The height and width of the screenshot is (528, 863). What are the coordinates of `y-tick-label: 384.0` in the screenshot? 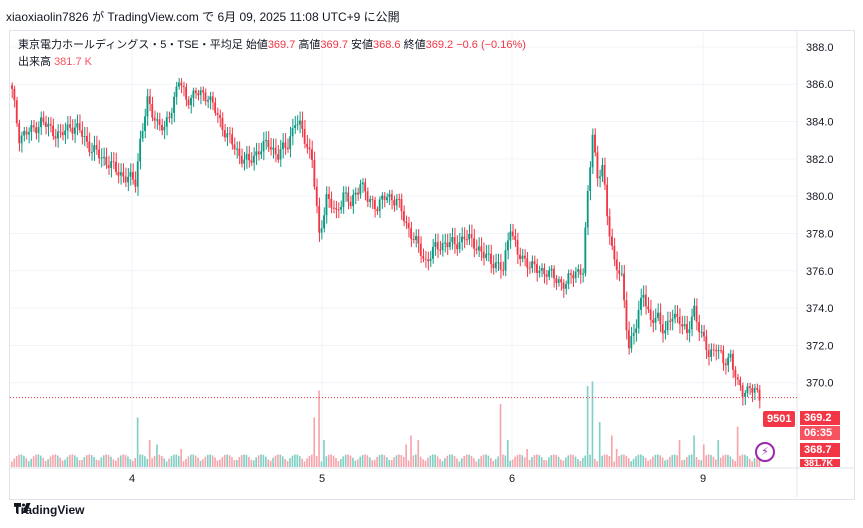 It's located at (820, 123).